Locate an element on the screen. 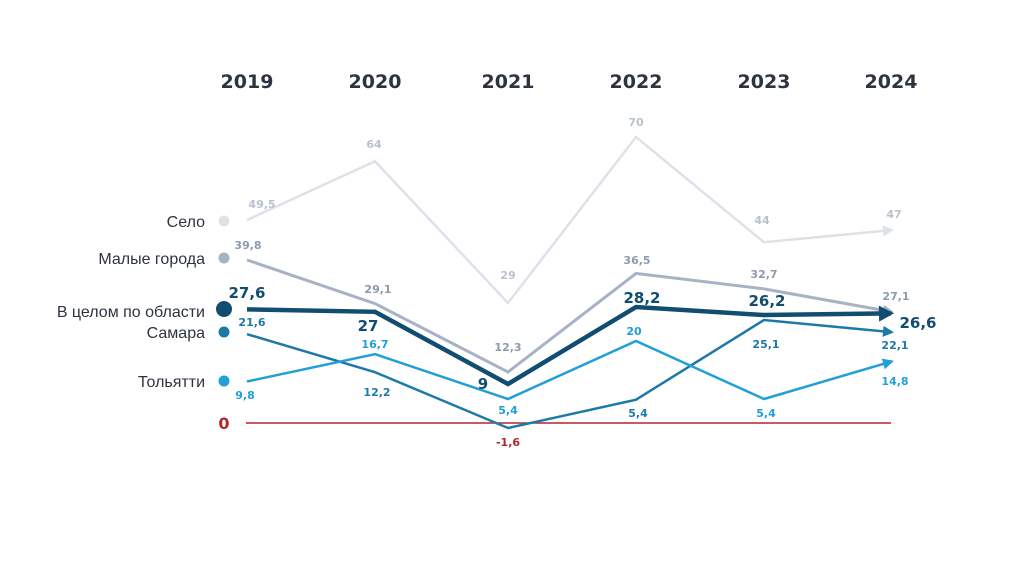  series-arrow-samara is located at coordinates (888, 331).